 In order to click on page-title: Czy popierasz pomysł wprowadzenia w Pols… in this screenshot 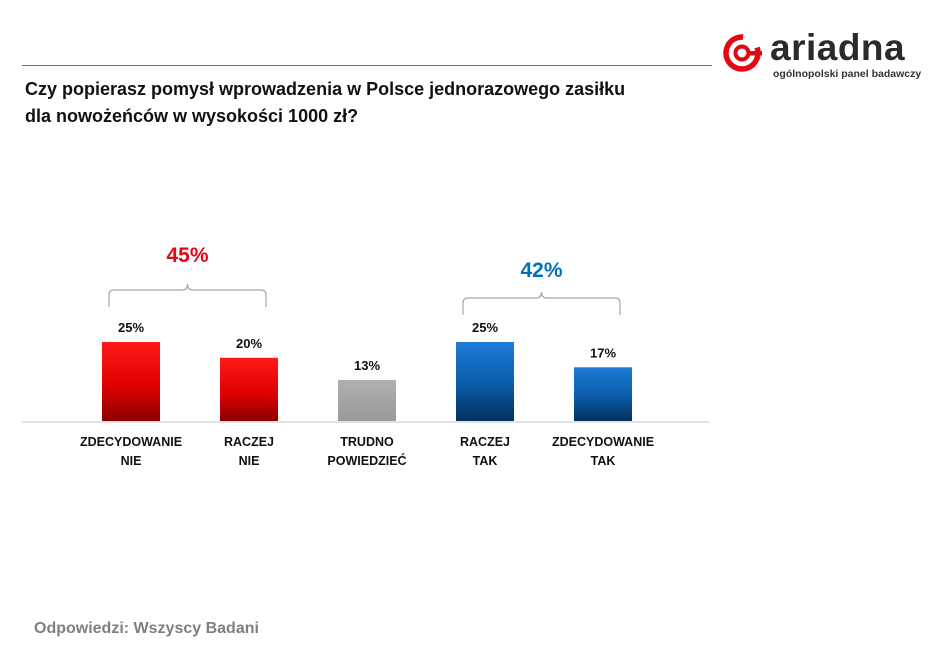, I will do `click(375, 103)`.